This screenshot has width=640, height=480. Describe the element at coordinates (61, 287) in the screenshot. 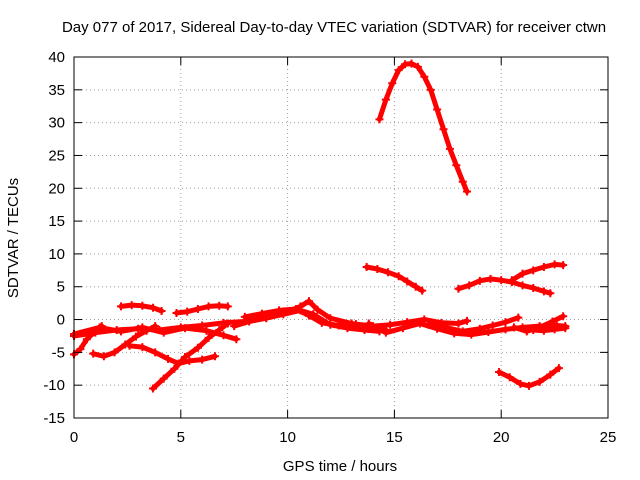

I see `y-tick-label: 5` at that location.